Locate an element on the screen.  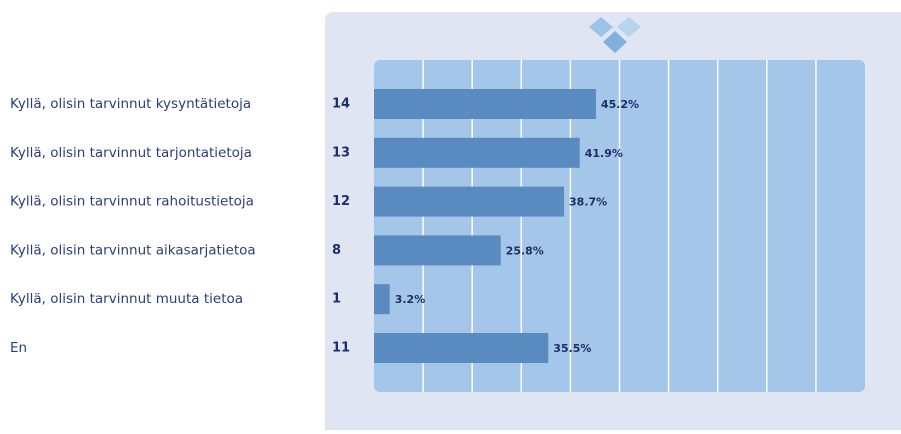
count-label: 14 is located at coordinates (341, 104).